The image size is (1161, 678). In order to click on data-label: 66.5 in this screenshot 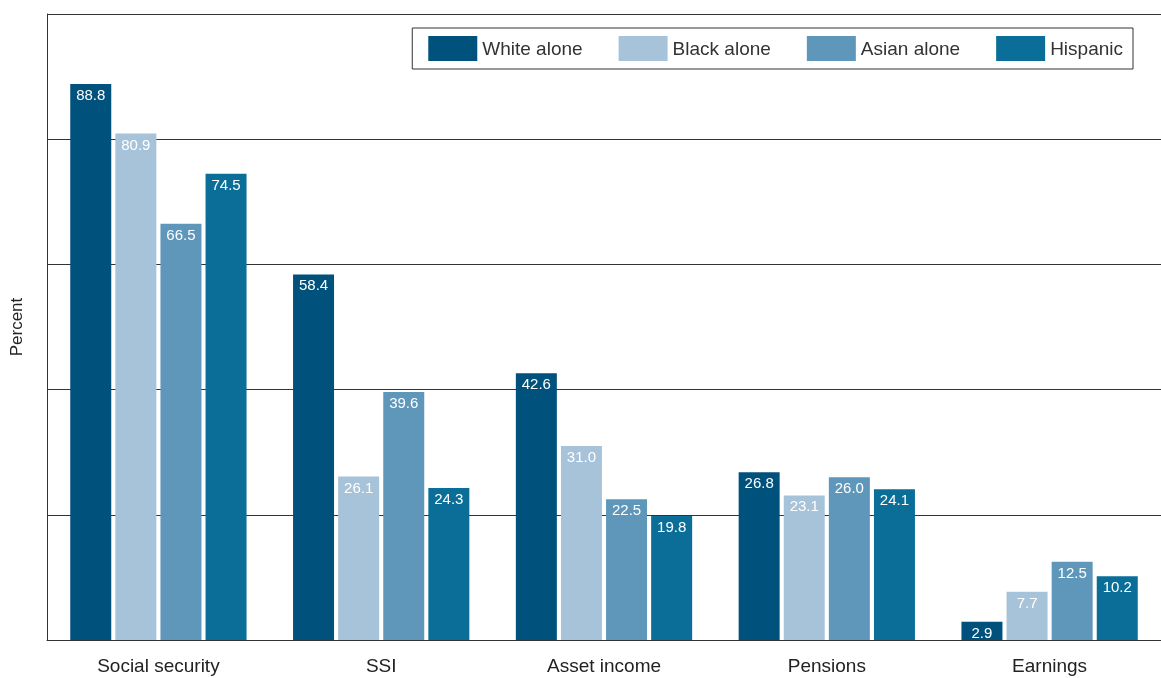, I will do `click(181, 234)`.